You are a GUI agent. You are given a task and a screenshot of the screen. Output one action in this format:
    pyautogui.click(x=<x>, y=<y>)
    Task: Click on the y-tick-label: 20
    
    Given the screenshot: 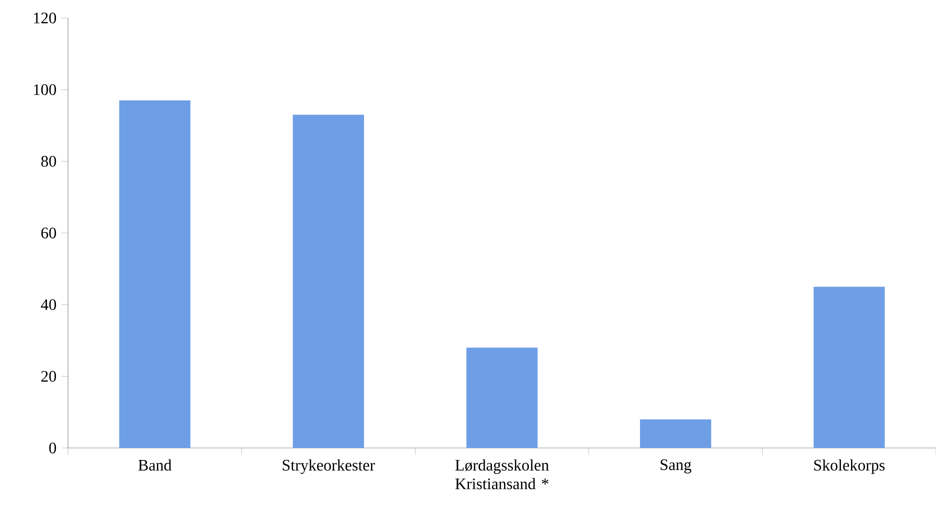 What is the action you would take?
    pyautogui.click(x=48, y=376)
    